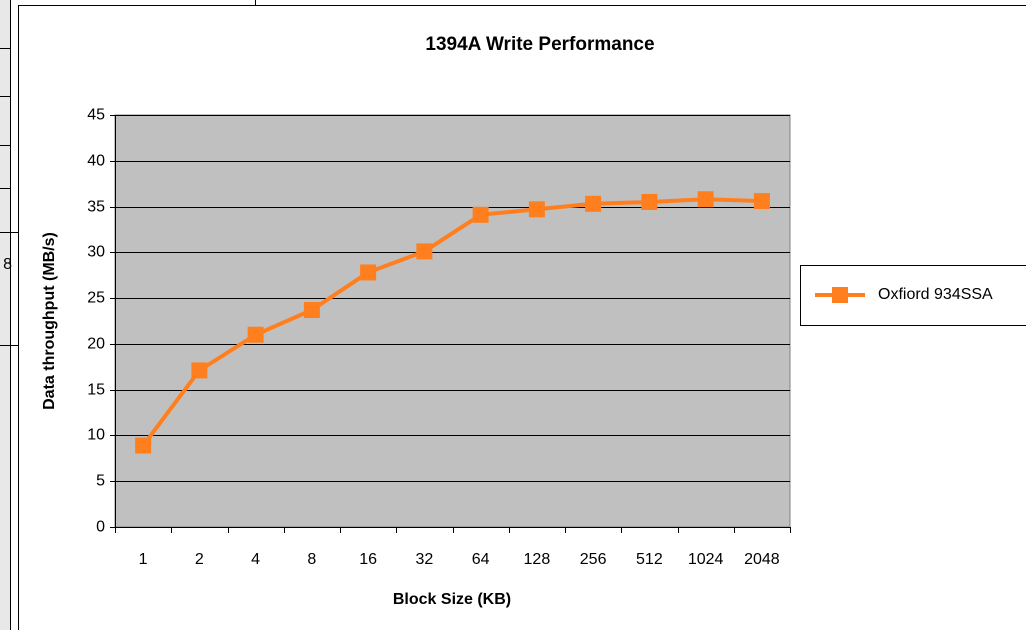 The image size is (1026, 630). What do you see at coordinates (368, 559) in the screenshot?
I see `x-tick-label: 16` at bounding box center [368, 559].